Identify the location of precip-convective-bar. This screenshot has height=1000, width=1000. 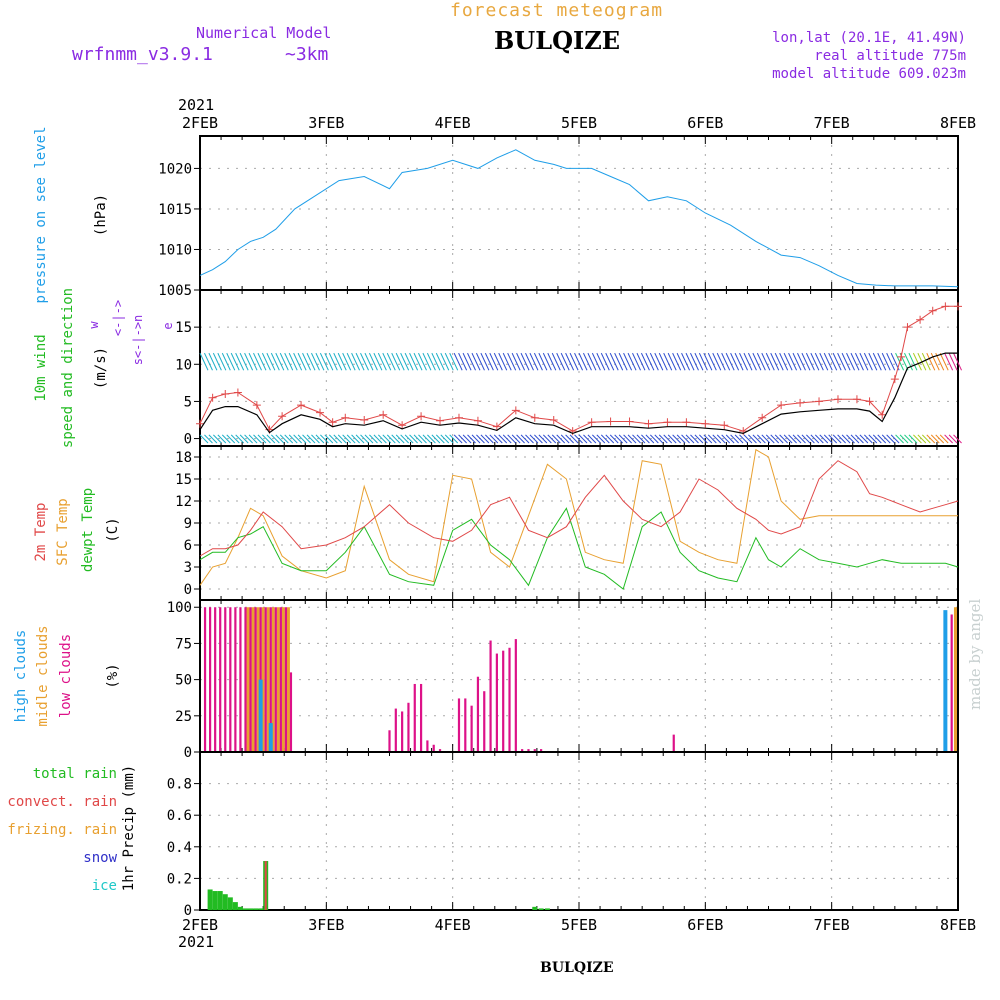
(265, 885).